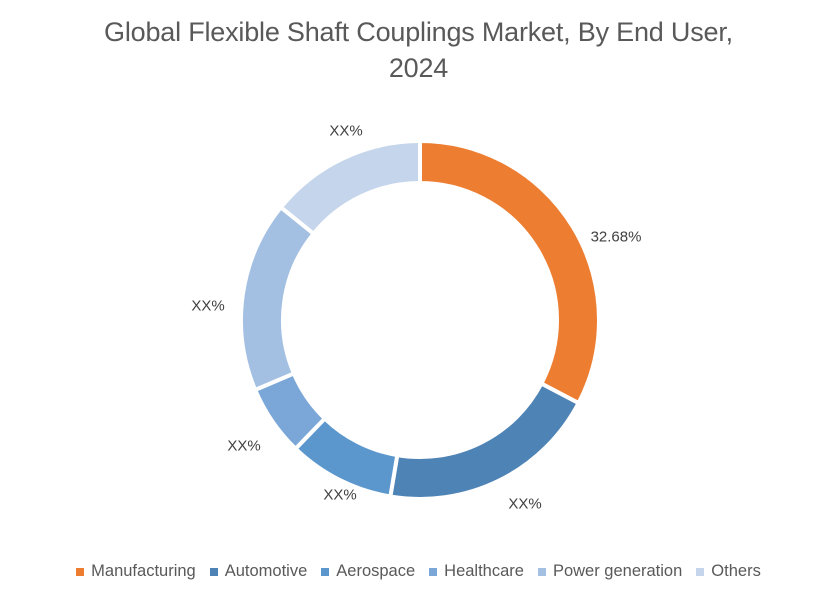 The height and width of the screenshot is (600, 837). I want to click on donut-segment-manufacturing, so click(509, 272).